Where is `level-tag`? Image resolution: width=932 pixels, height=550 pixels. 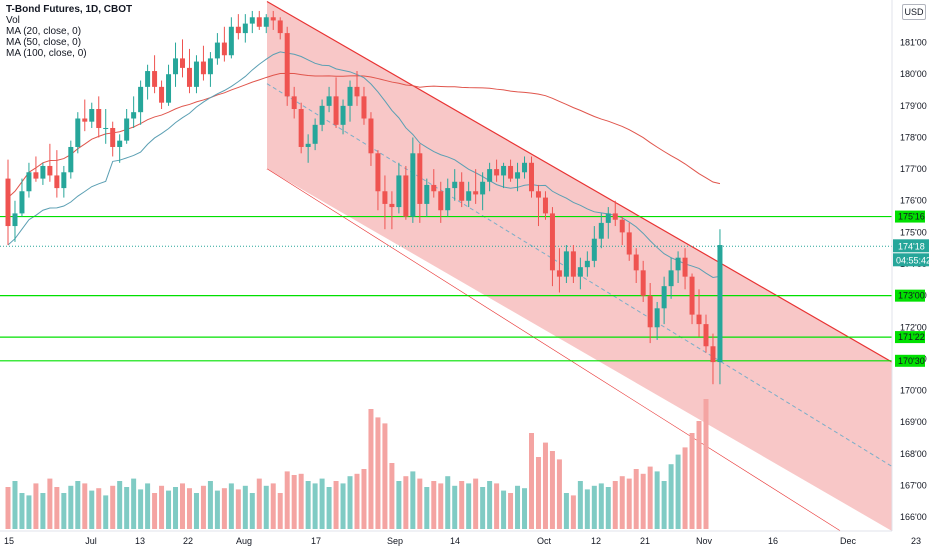
level-tag is located at coordinates (910, 216).